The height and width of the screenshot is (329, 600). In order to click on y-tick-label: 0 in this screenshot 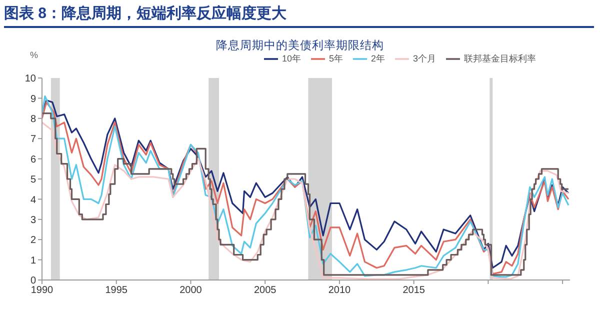, I will do `click(33, 281)`.